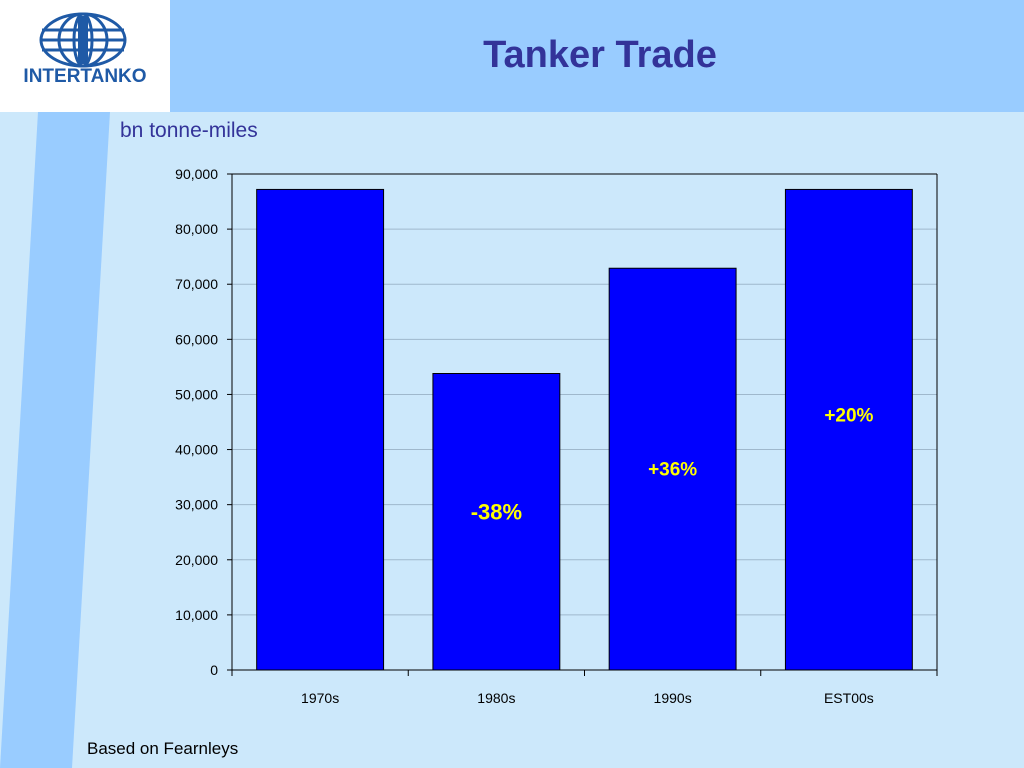 This screenshot has height=768, width=1024. Describe the element at coordinates (196, 174) in the screenshot. I see `y-tick-label: 90,000` at that location.